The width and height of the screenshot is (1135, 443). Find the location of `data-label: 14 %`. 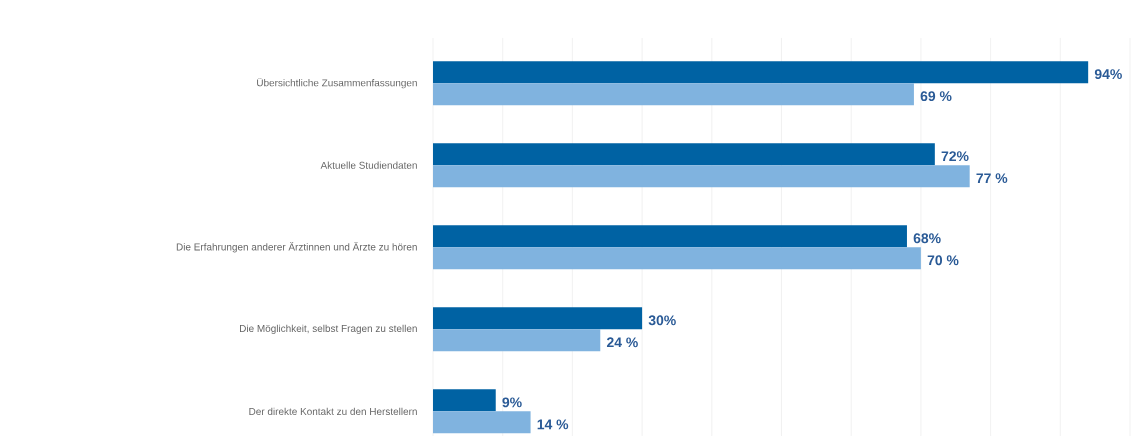

data-label: 14 % is located at coordinates (553, 424).